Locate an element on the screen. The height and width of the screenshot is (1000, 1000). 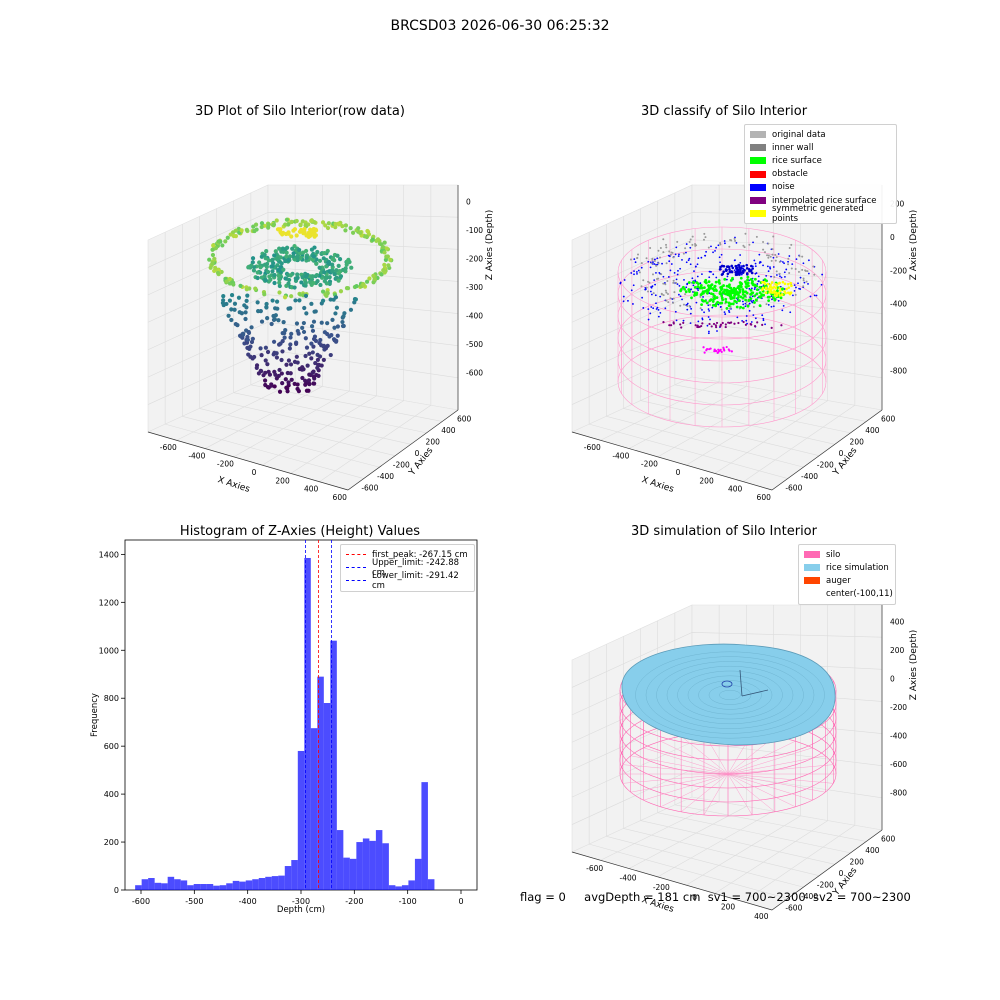
simulation-legend: silo rice simulation auger center(-100,11) is located at coordinates (847, 574).